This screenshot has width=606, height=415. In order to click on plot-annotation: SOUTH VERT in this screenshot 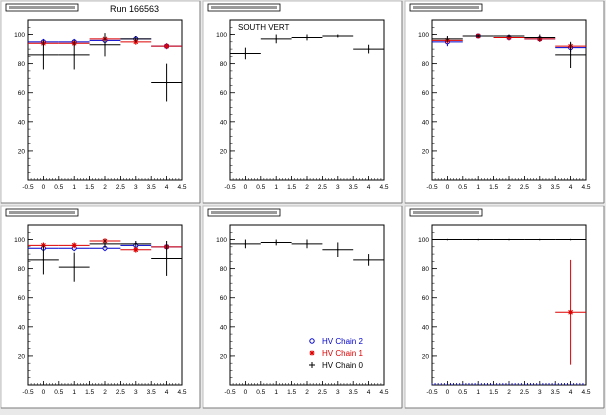, I will do `click(264, 27)`.